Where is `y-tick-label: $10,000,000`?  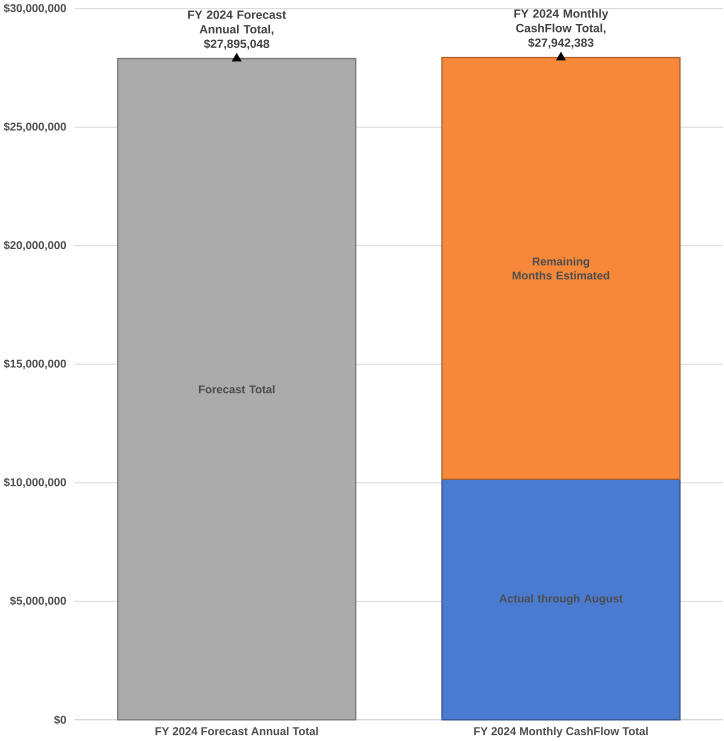 y-tick-label: $10,000,000 is located at coordinates (35, 483).